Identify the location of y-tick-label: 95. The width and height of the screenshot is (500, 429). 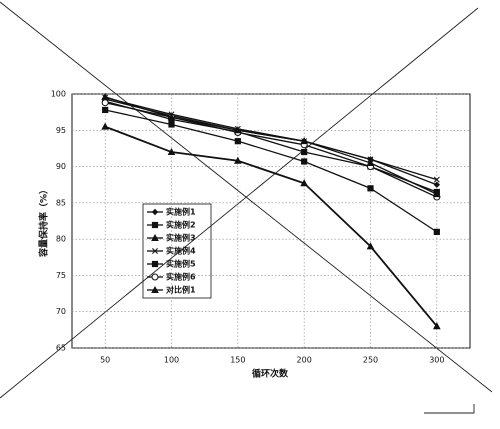
(61, 130).